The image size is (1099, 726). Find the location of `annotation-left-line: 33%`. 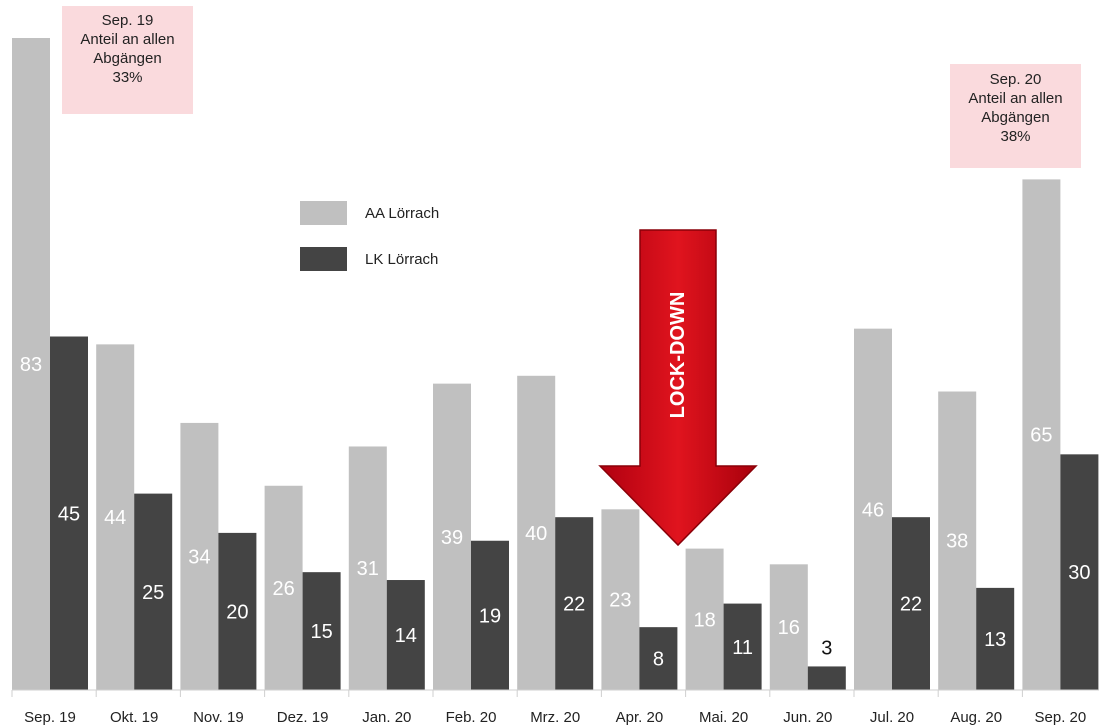

annotation-left-line: 33% is located at coordinates (127, 77).